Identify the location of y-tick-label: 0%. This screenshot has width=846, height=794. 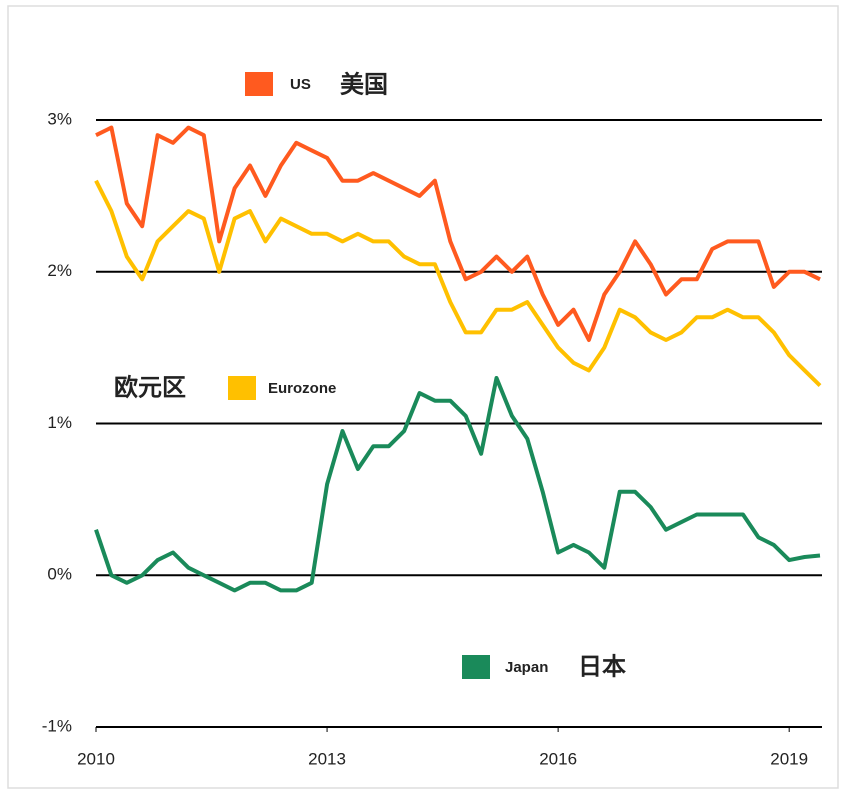
(59, 574).